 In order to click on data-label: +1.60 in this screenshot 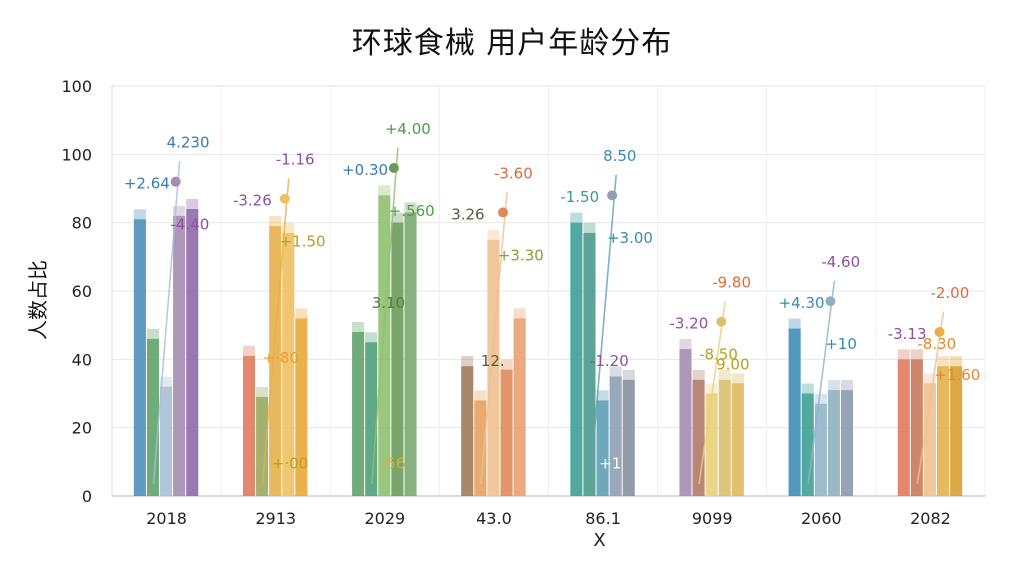, I will do `click(957, 375)`.